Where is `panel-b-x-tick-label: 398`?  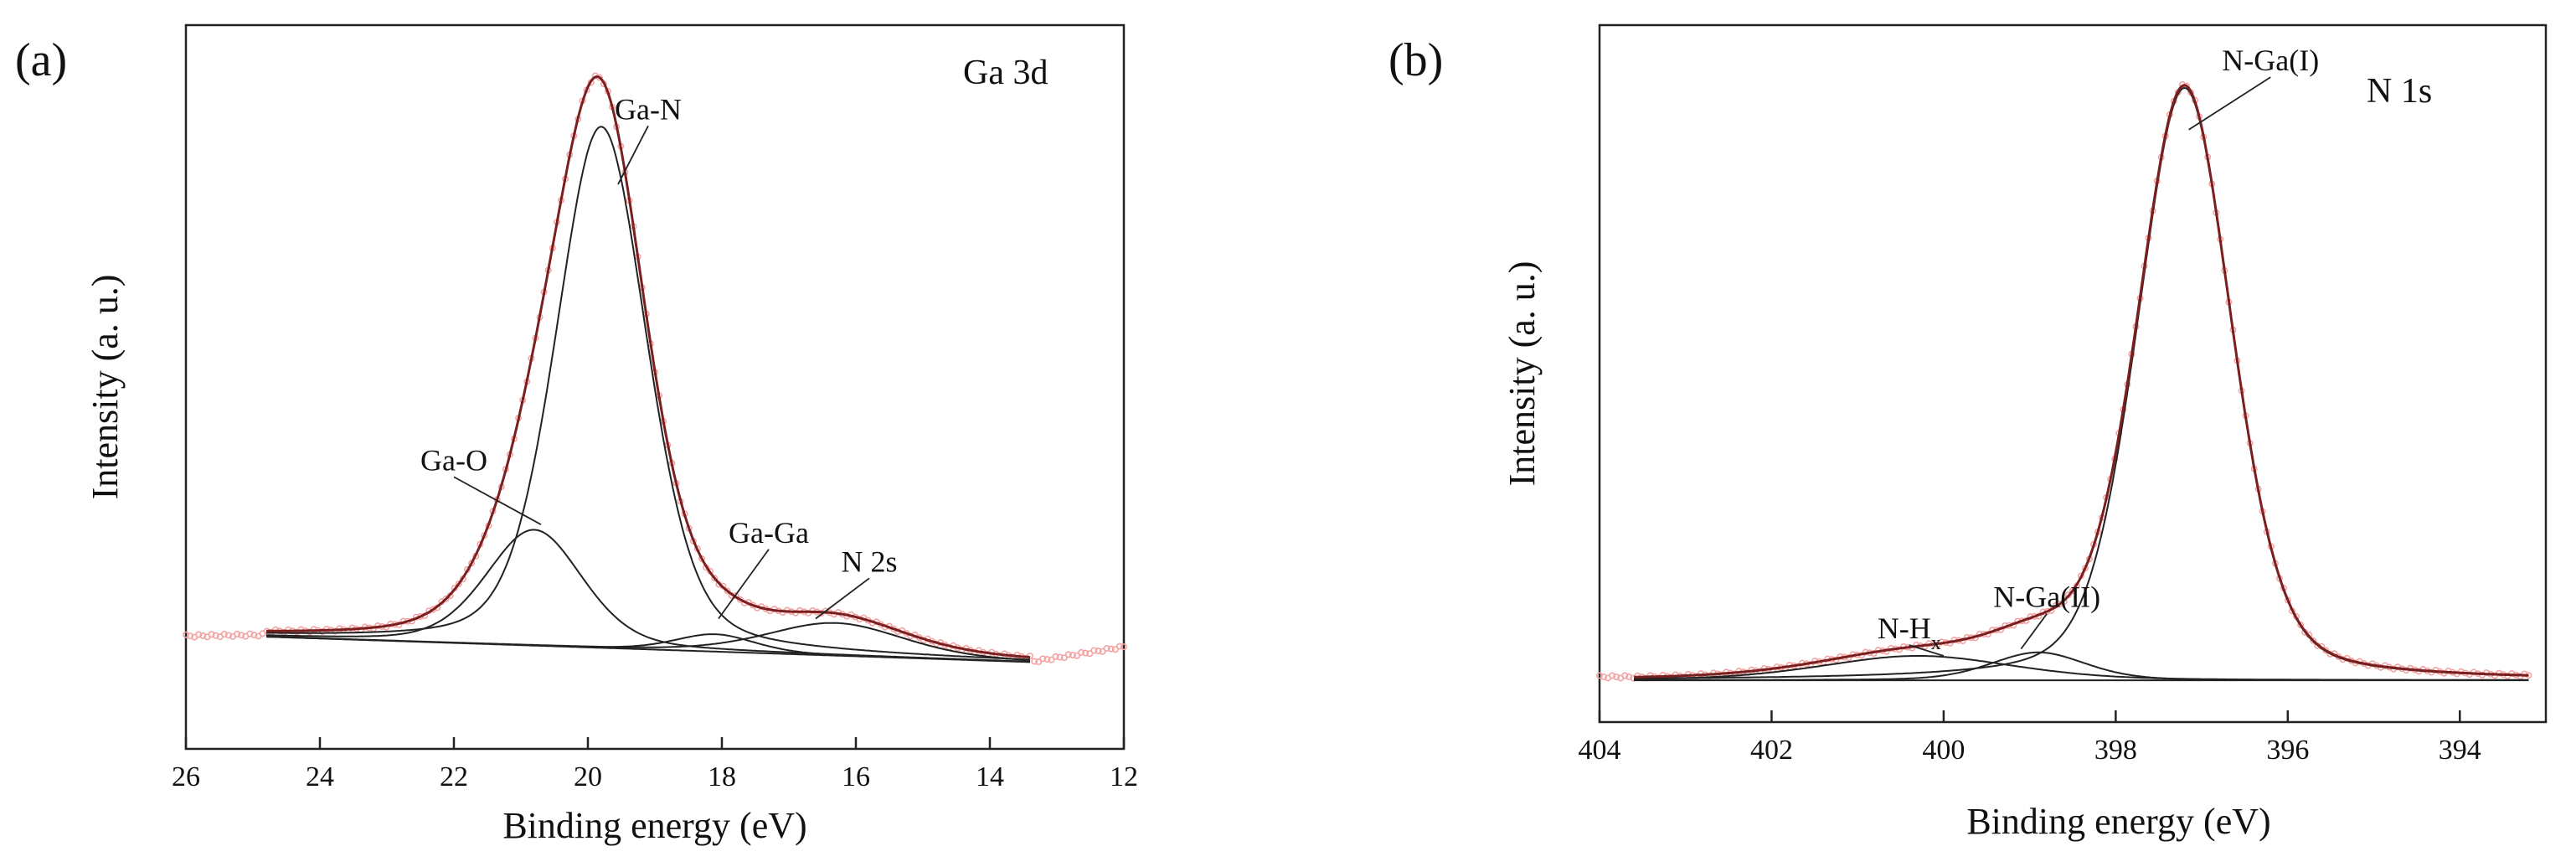
panel-b-x-tick-label: 398 is located at coordinates (2115, 750).